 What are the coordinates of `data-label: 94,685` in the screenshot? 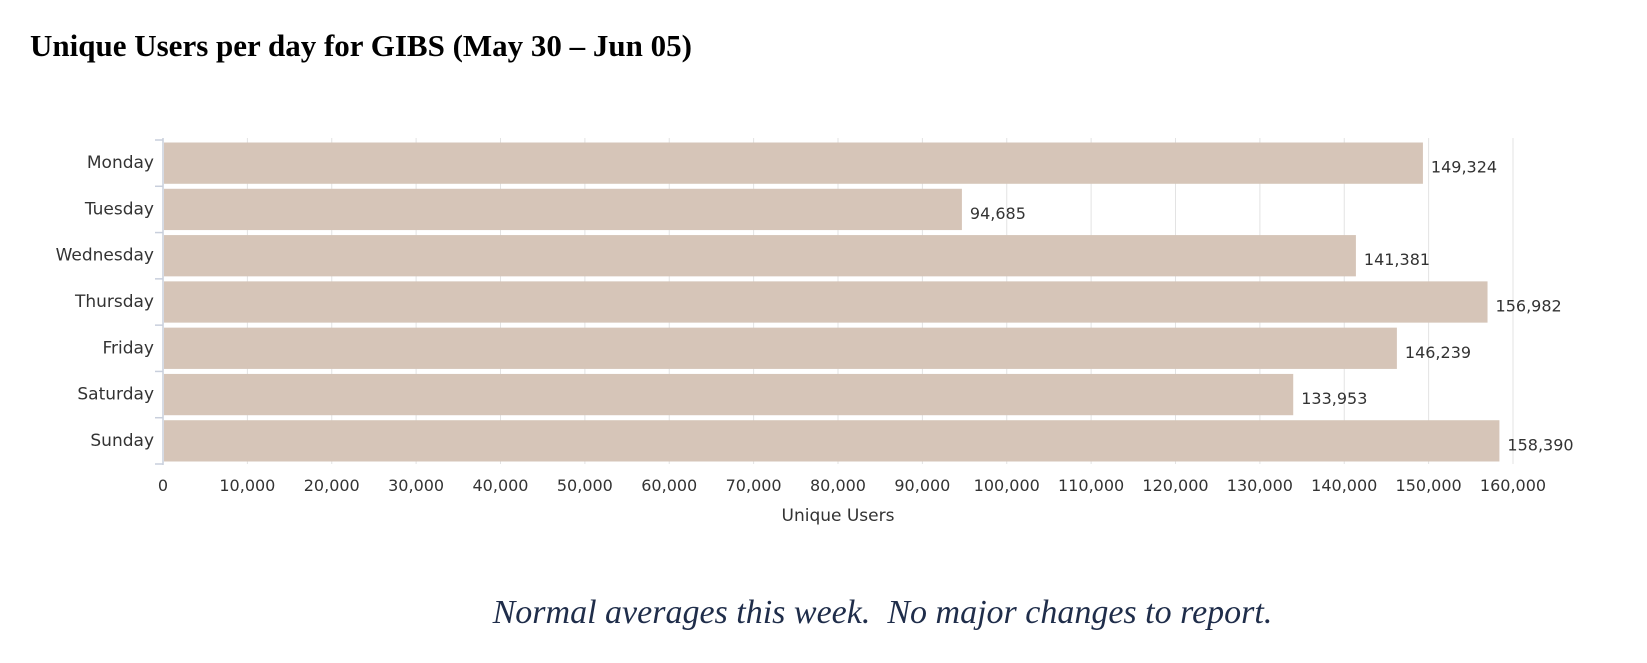 It's located at (998, 213).